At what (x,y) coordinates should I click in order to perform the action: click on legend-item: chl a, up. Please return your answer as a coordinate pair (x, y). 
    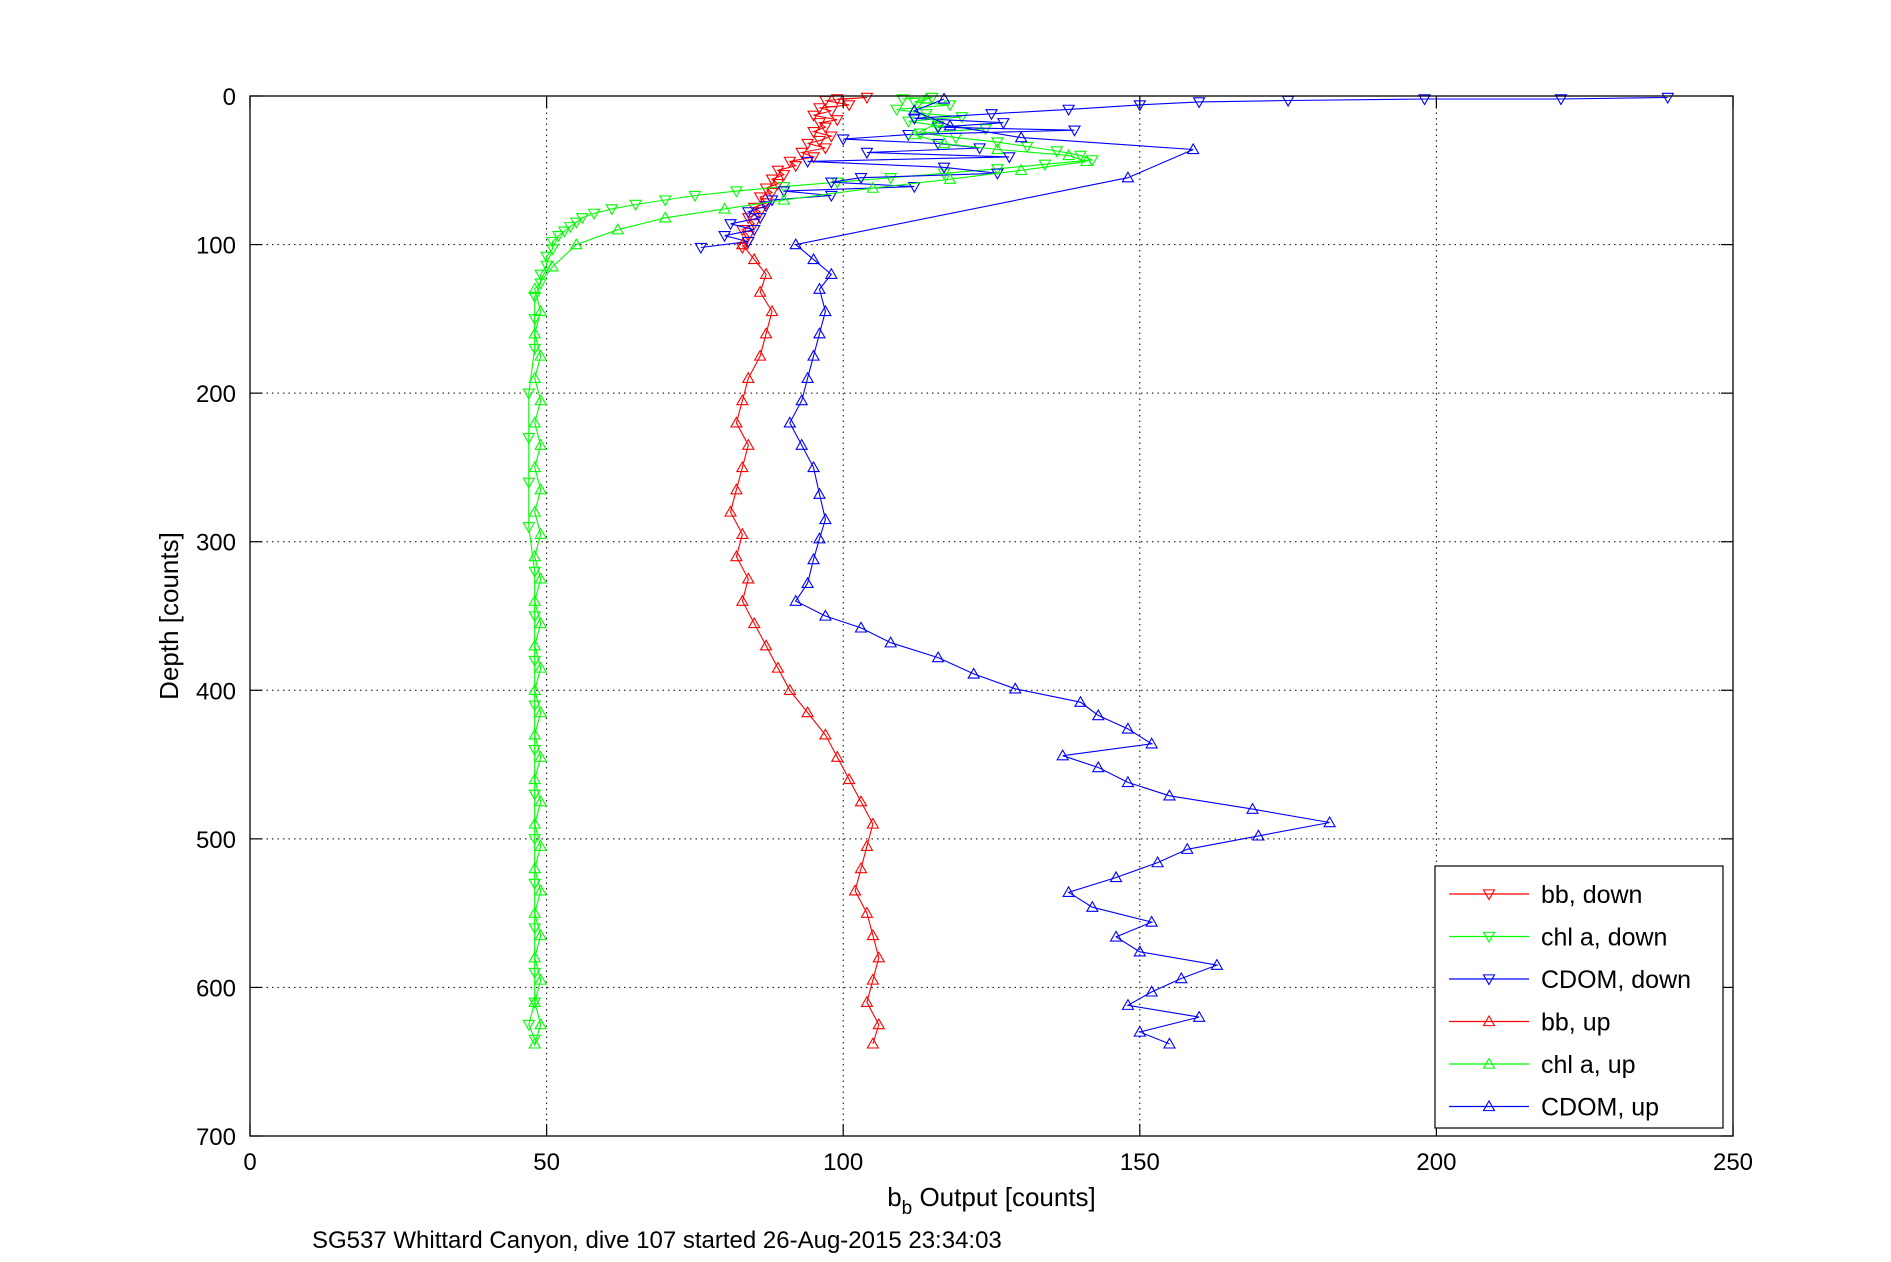
    Looking at the image, I should click on (1542, 1065).